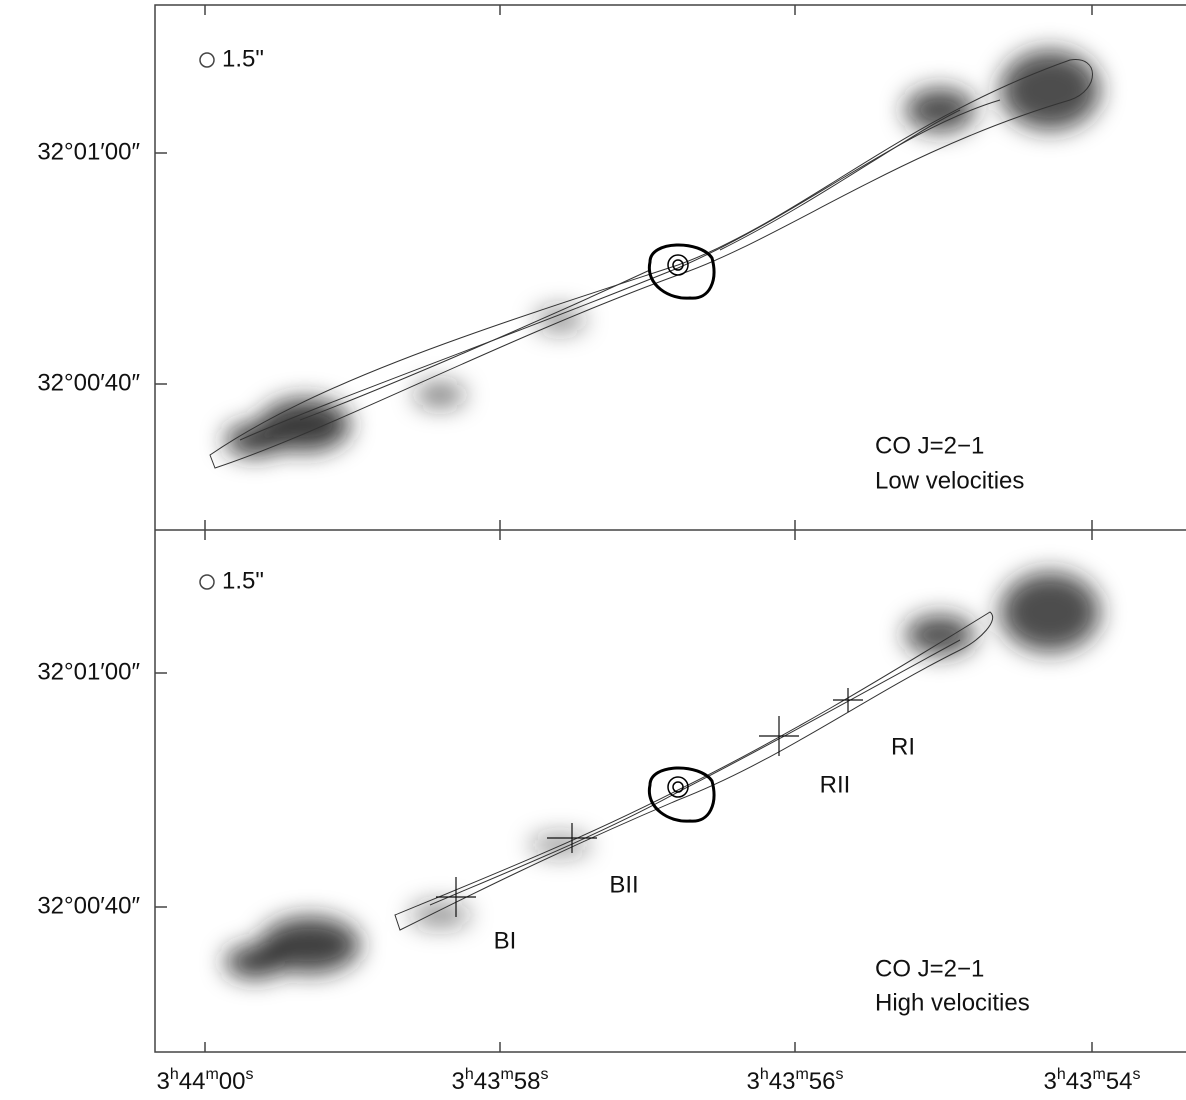 This screenshot has height=1100, width=1186. I want to click on x-tick-part: 58, so click(527, 1081).